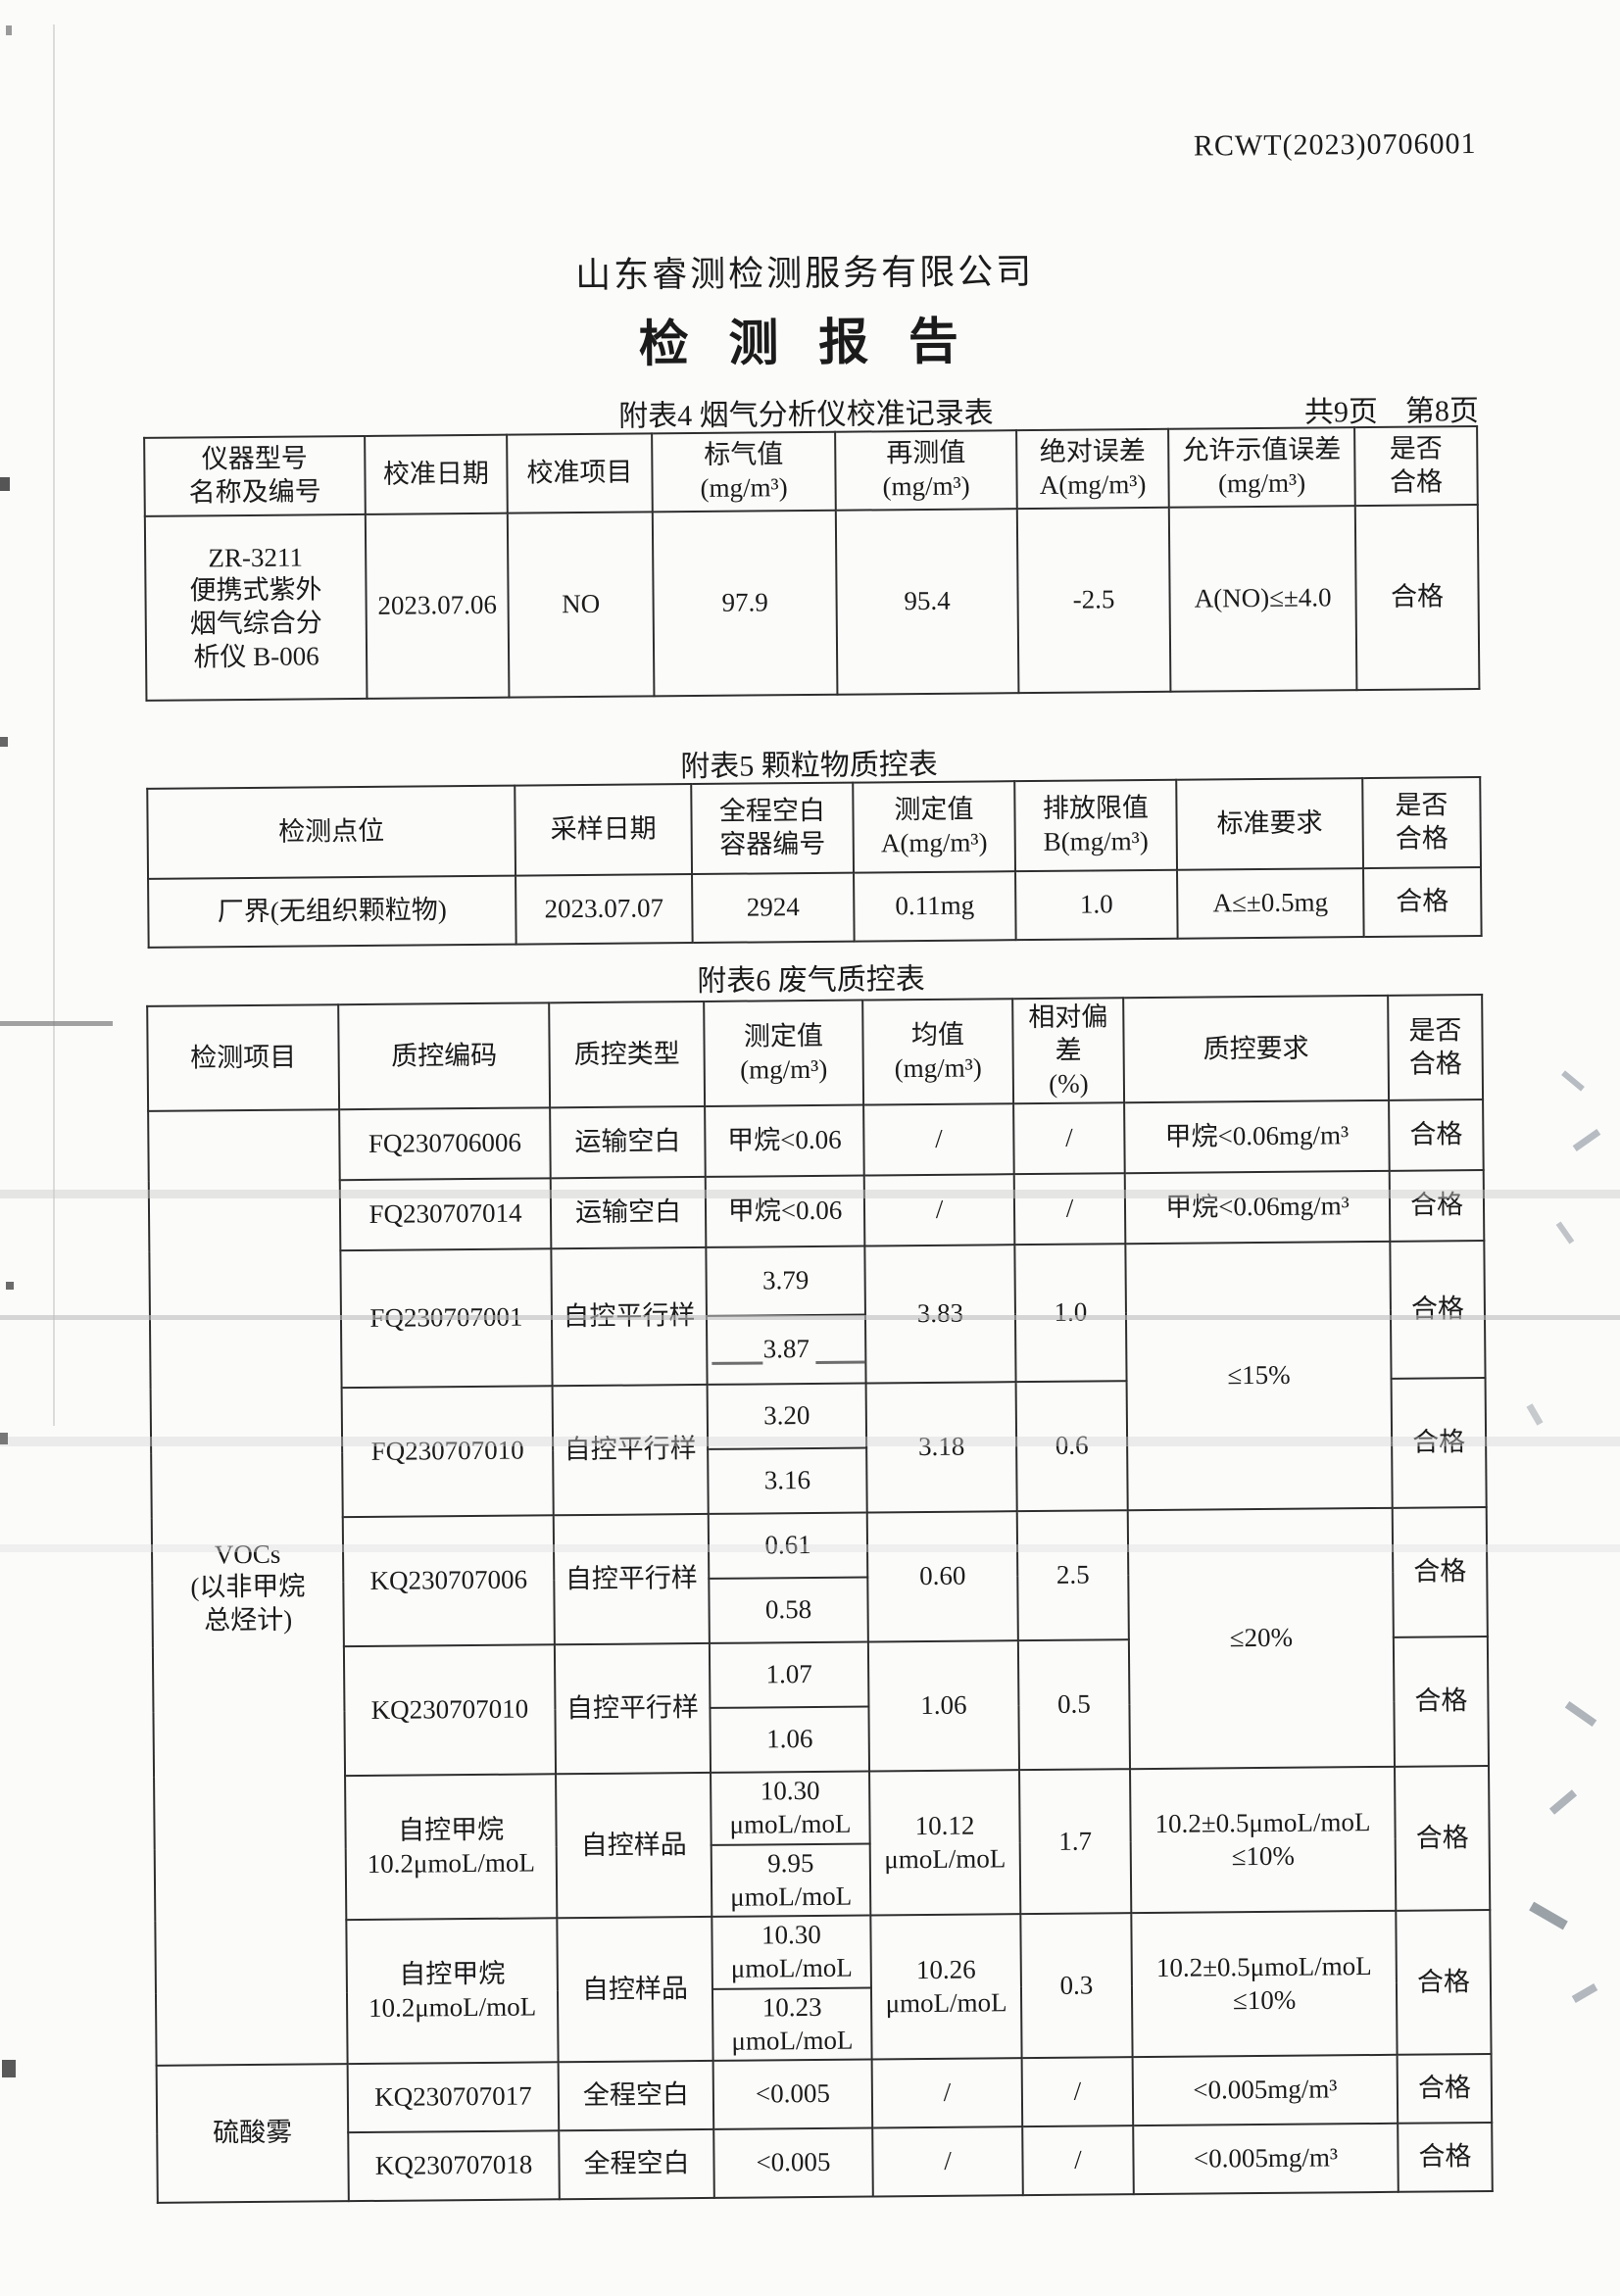  What do you see at coordinates (1093, 600) in the screenshot?
I see `t4-absolute-error: -2.5` at bounding box center [1093, 600].